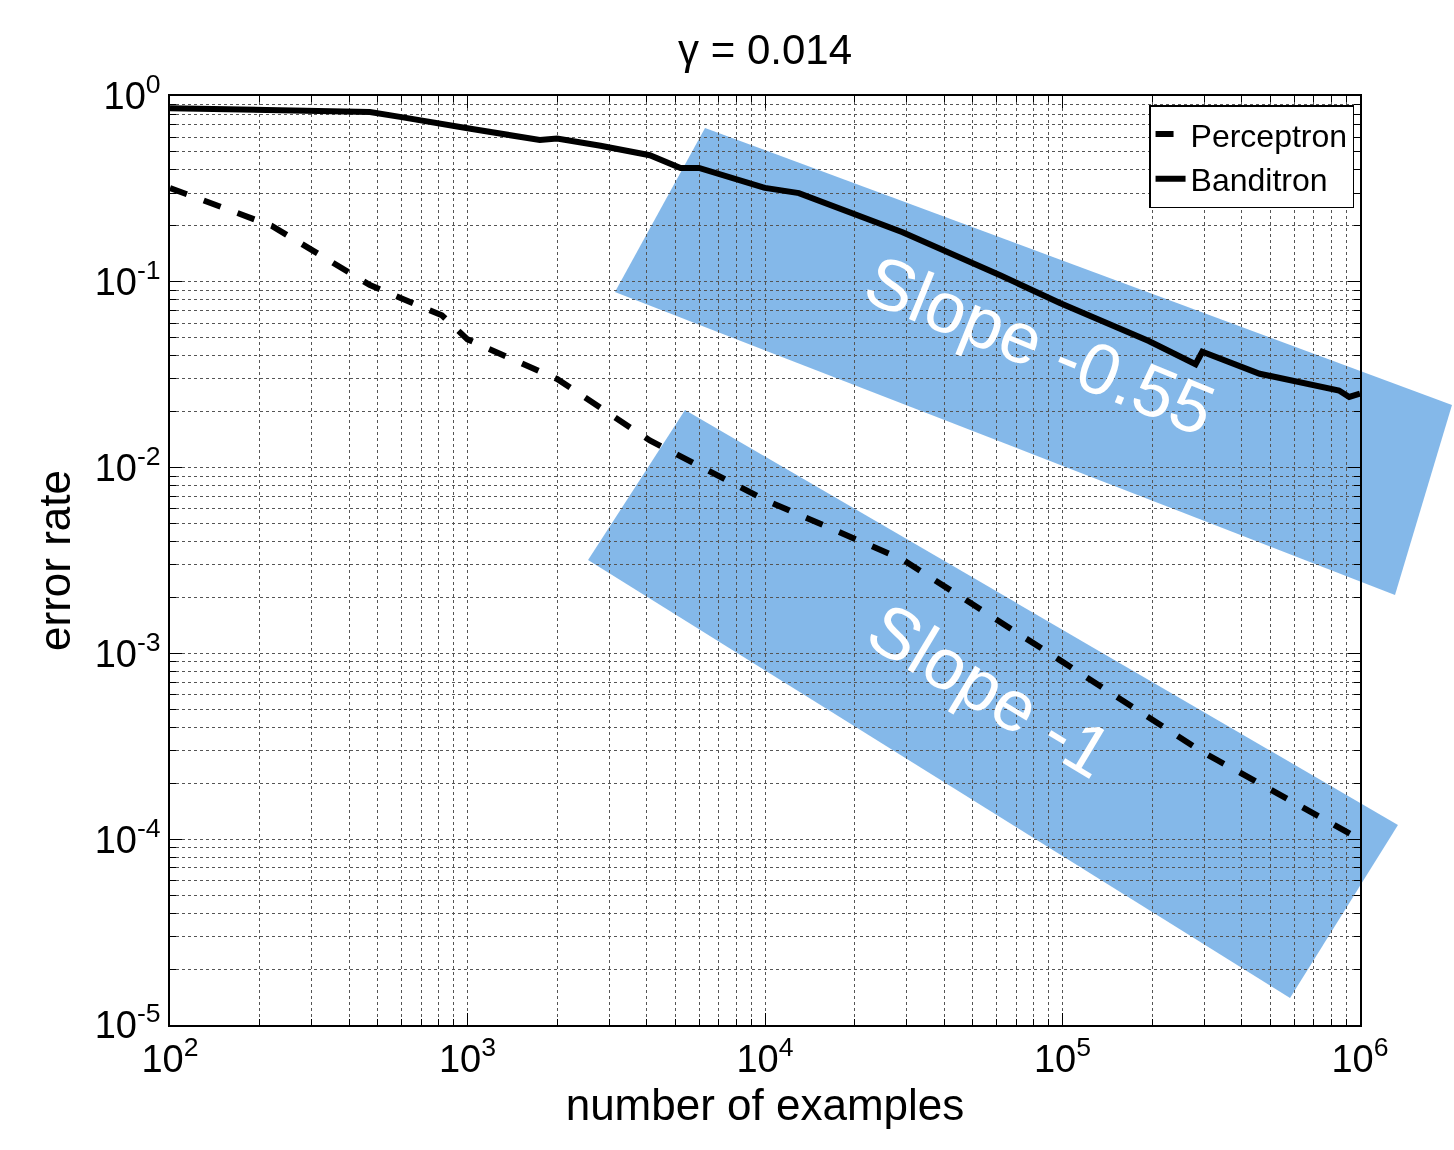  What do you see at coordinates (132, 93) in the screenshot?
I see `y-tick-label: 10$^{0}$` at bounding box center [132, 93].